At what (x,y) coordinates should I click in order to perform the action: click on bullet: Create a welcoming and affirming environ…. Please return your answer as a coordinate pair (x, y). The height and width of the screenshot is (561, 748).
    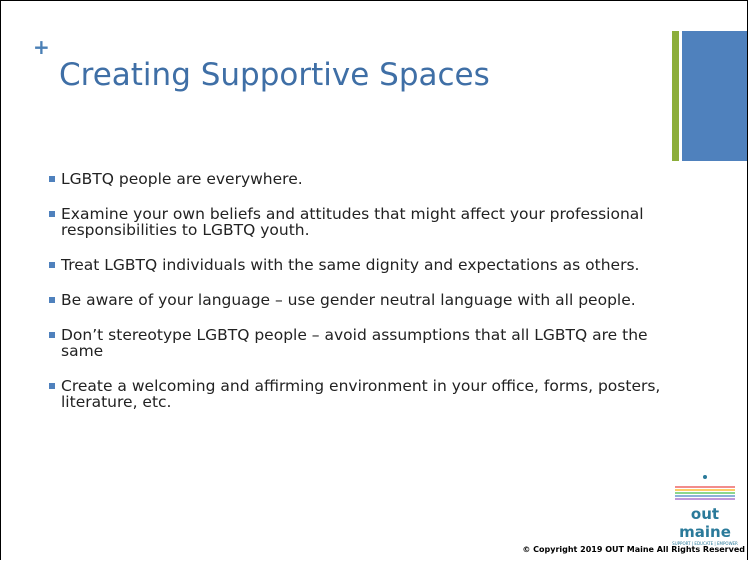
    Looking at the image, I should click on (359, 394).